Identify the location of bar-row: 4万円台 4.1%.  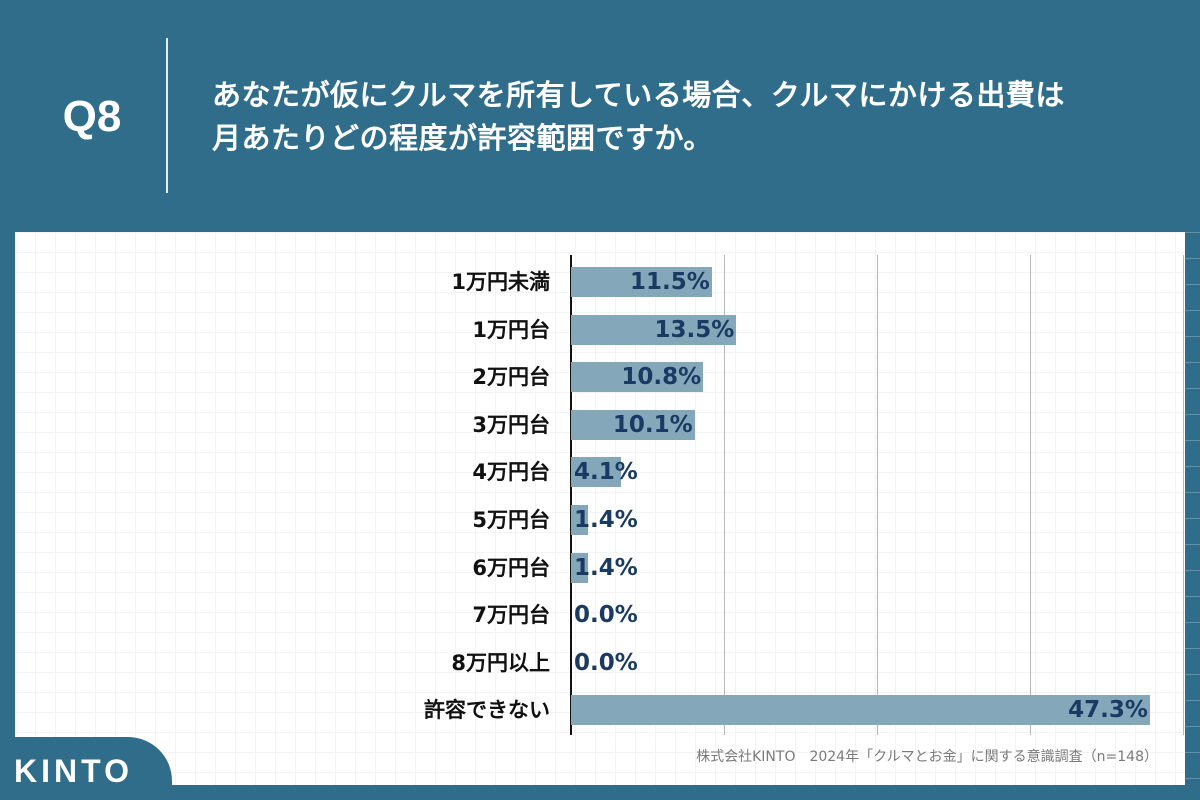
(600, 472).